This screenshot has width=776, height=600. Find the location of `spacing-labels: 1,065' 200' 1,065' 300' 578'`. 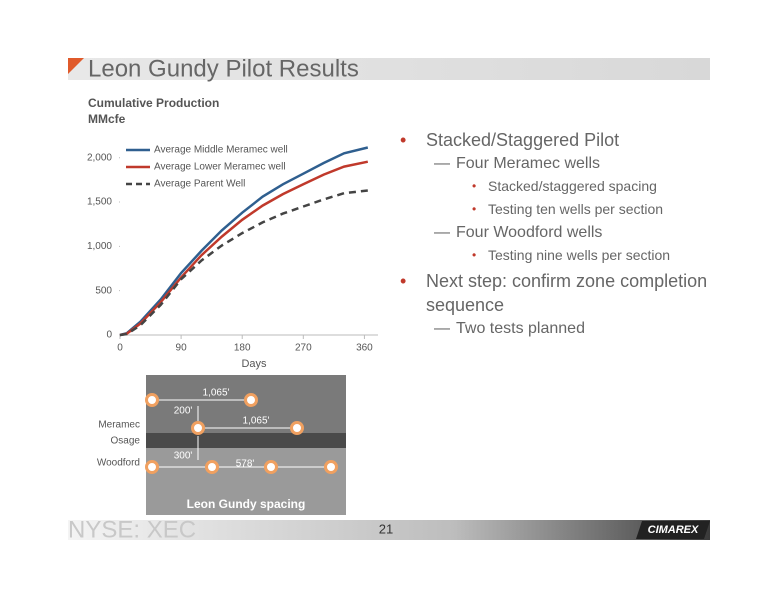

spacing-labels: 1,065' 200' 1,065' 300' 578' is located at coordinates (222, 429).